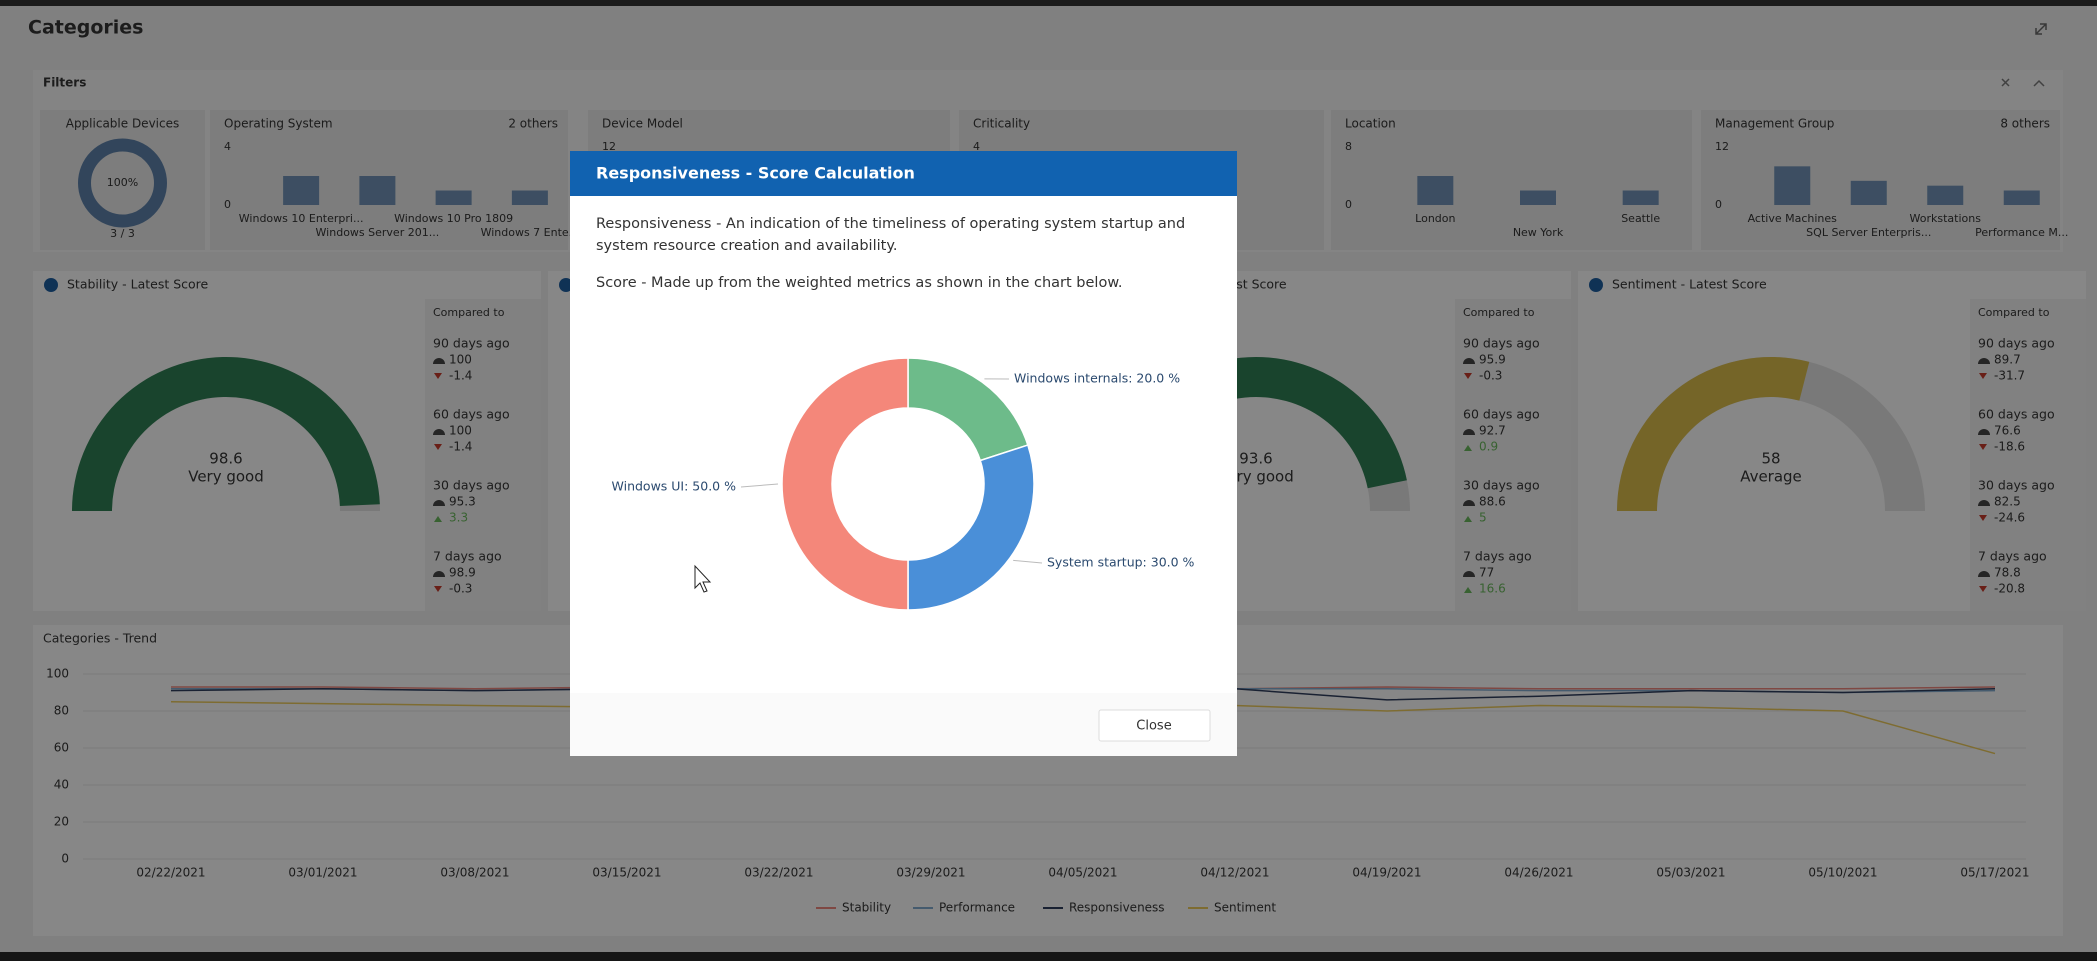 Image resolution: width=2097 pixels, height=961 pixels. What do you see at coordinates (1538, 232) in the screenshot?
I see `filter-category: New York` at bounding box center [1538, 232].